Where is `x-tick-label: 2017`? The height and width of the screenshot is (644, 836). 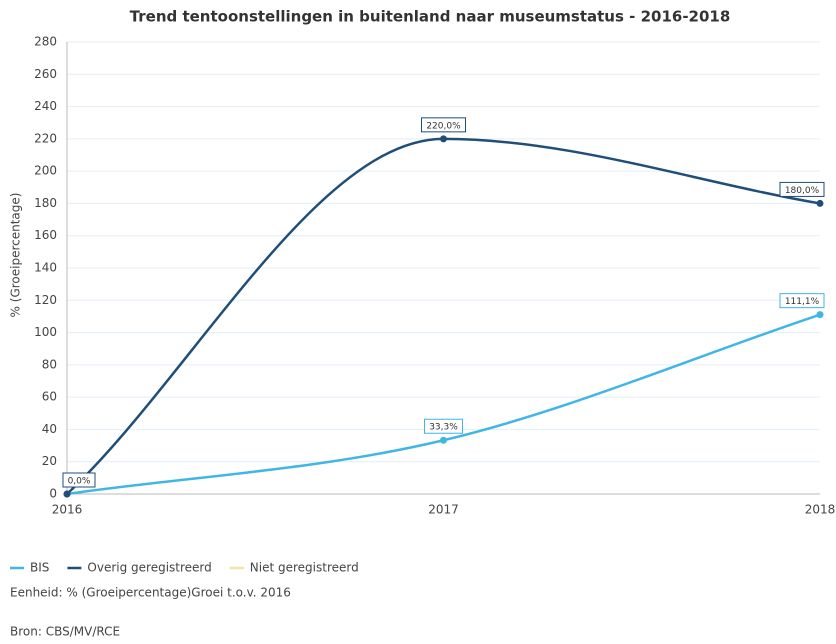
x-tick-label: 2017 is located at coordinates (443, 510).